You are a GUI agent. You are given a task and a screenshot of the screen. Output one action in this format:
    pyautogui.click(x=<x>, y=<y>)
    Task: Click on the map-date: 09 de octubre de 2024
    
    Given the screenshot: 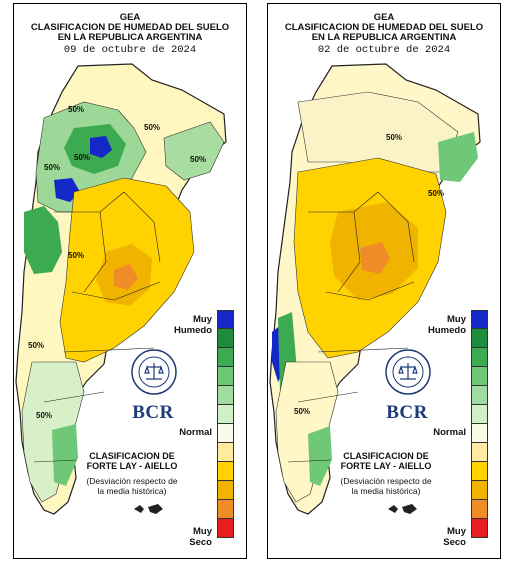 What is the action you would take?
    pyautogui.click(x=130, y=50)
    